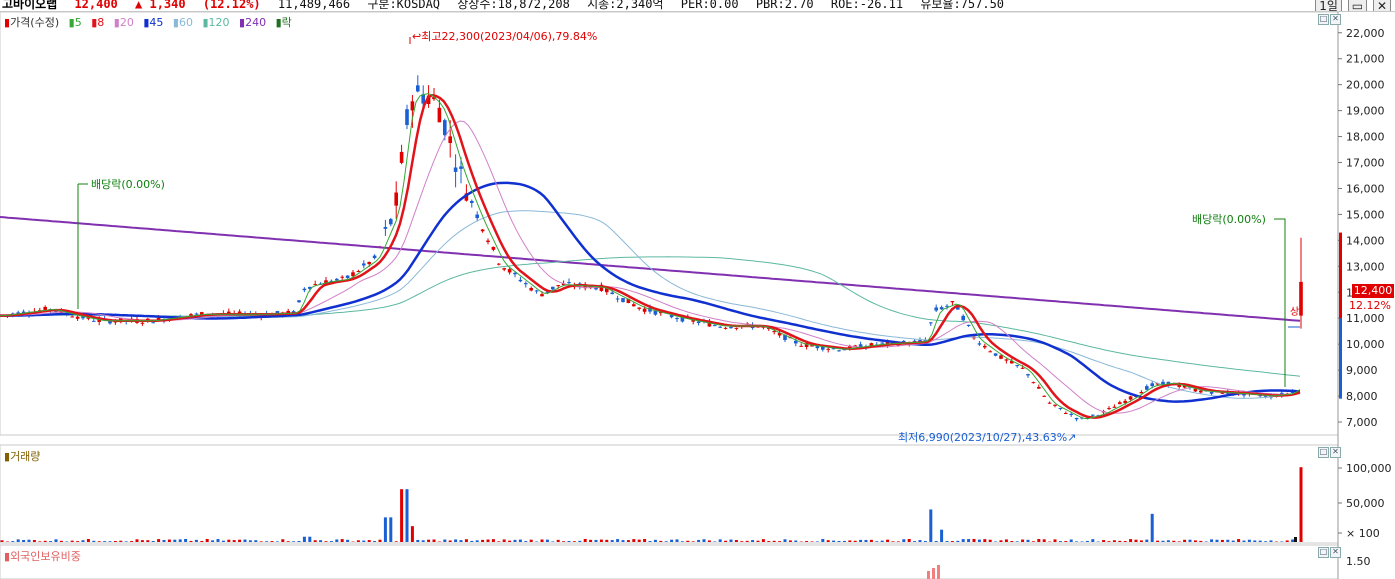  What do you see at coordinates (1229, 219) in the screenshot?
I see `dividend-annotation-2: 배당락(0.00%)` at bounding box center [1229, 219].